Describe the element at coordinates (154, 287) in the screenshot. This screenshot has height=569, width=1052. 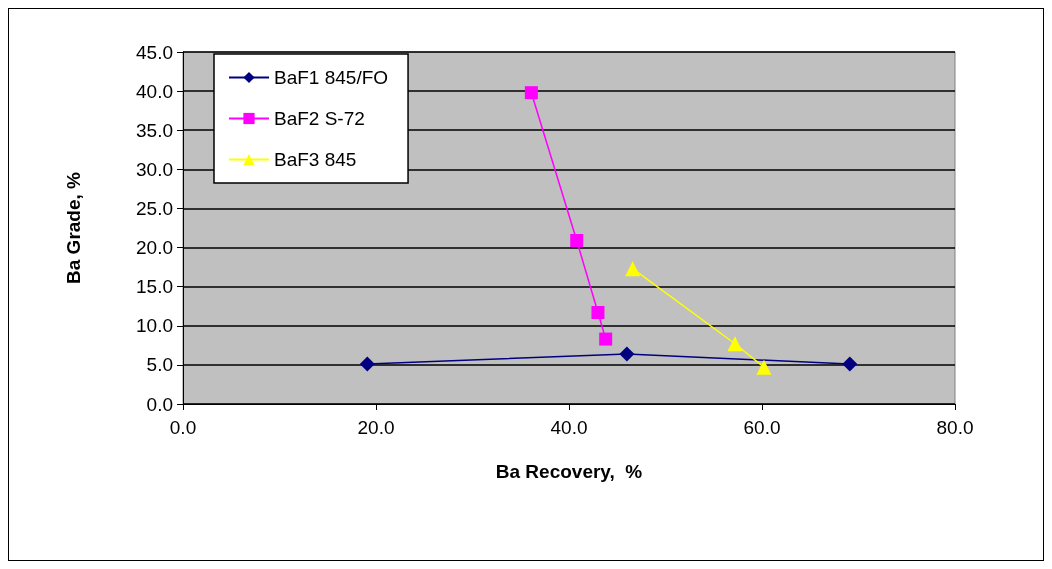
I see `y-tick-label: 15.0` at that location.